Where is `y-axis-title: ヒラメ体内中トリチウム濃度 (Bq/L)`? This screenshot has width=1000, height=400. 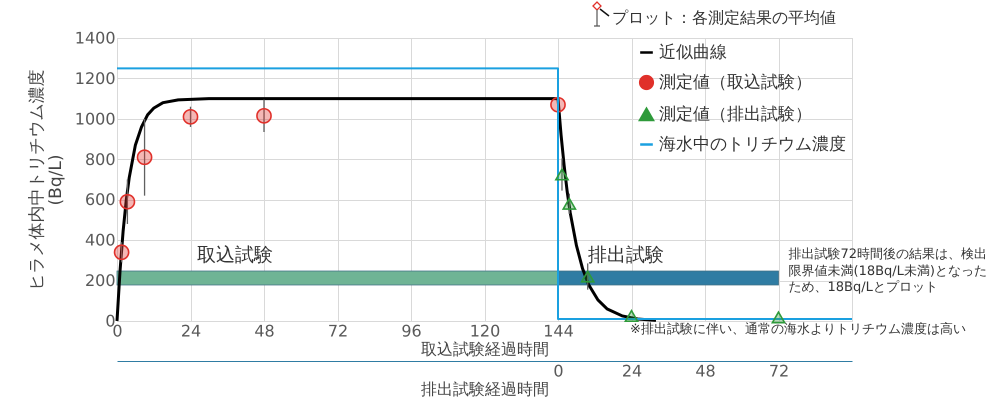 y-axis-title: ヒラメ体内中トリチウム濃度 (Bq/L) is located at coordinates (46, 180).